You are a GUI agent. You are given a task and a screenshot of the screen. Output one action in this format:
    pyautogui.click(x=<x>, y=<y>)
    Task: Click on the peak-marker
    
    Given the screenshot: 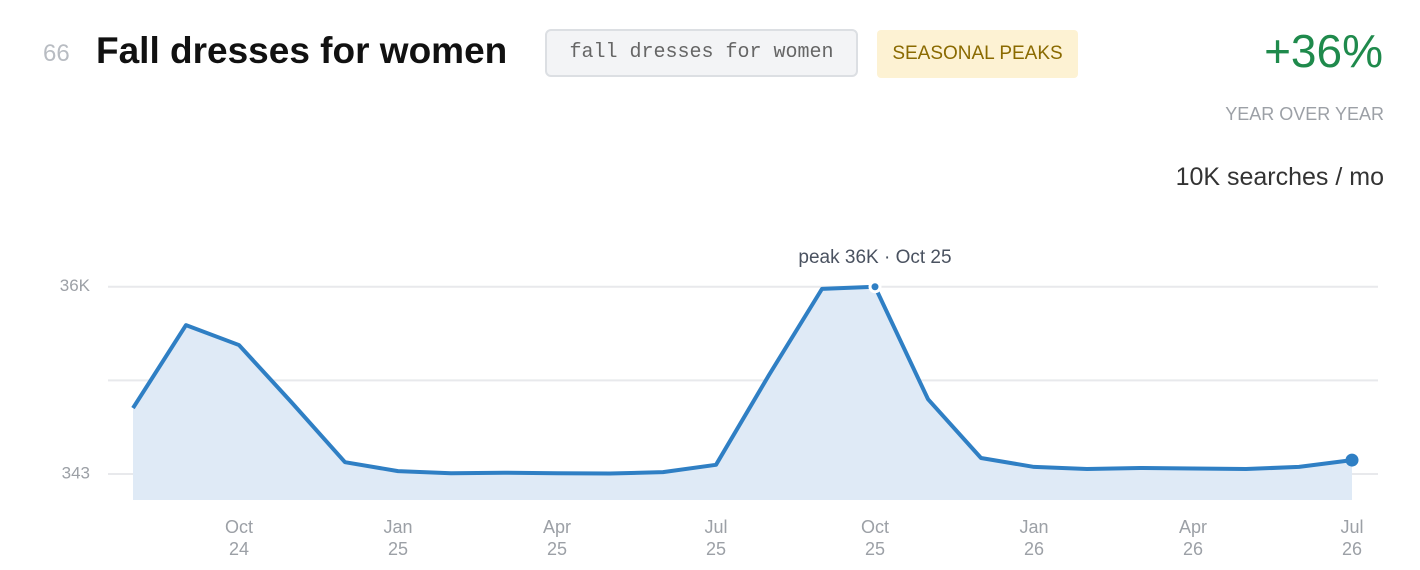 What is the action you would take?
    pyautogui.click(x=875, y=287)
    